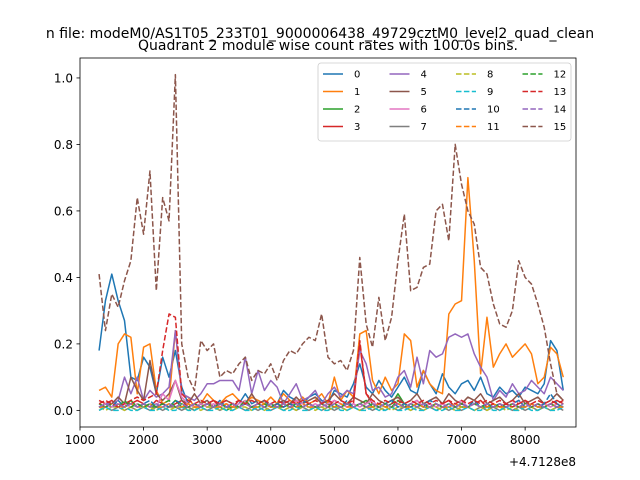 This screenshot has width=640, height=480. Describe the element at coordinates (63, 411) in the screenshot. I see `y-tick-label: 0.0` at that location.